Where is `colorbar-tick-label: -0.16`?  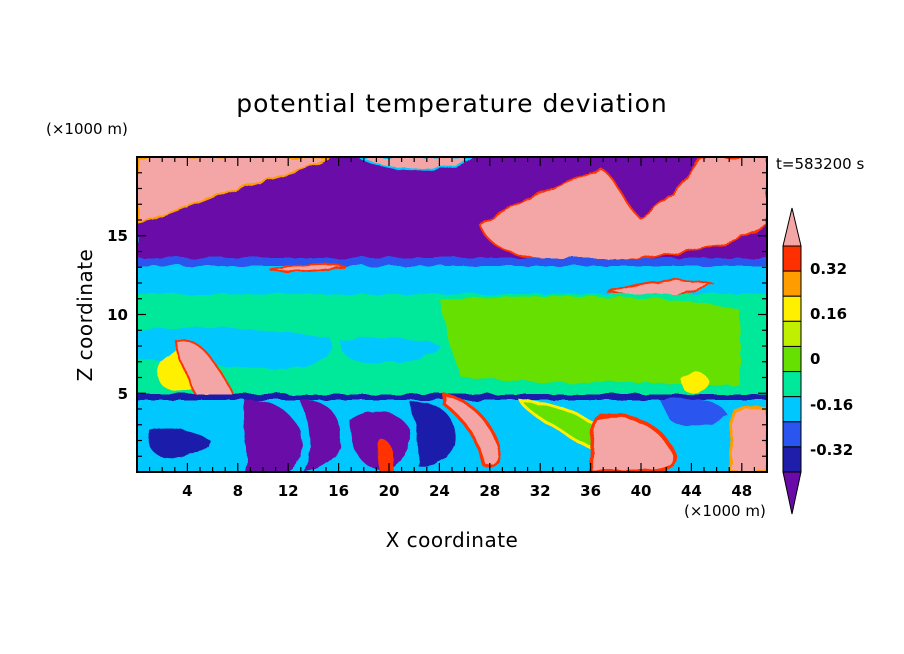 colorbar-tick-label: -0.16 is located at coordinates (831, 405).